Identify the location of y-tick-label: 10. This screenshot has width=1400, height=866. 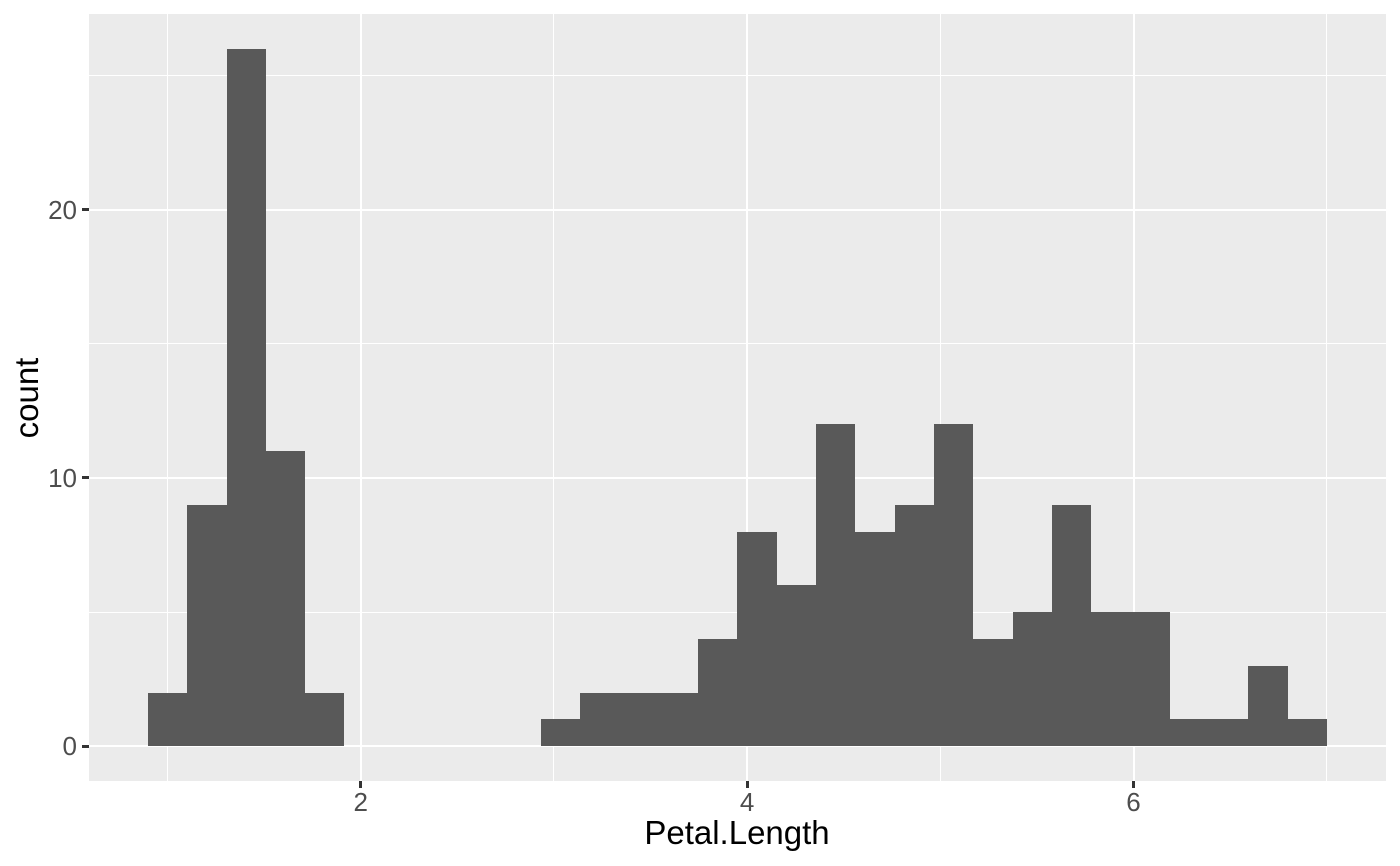
(62, 477).